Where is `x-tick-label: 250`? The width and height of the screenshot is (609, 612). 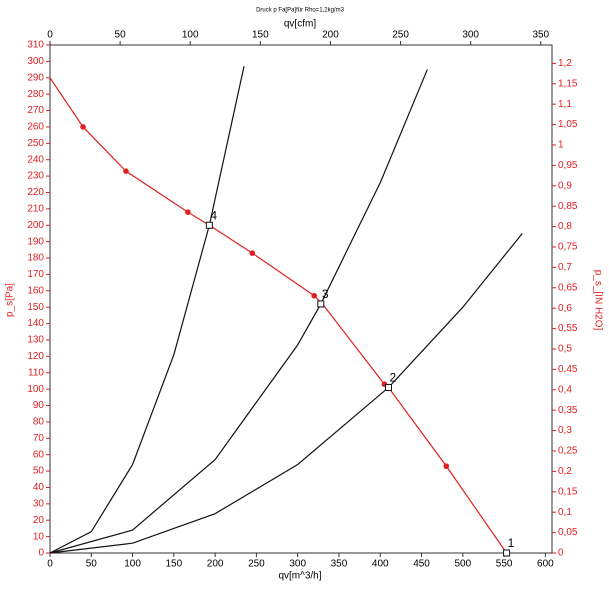 x-tick-label: 250 is located at coordinates (256, 564).